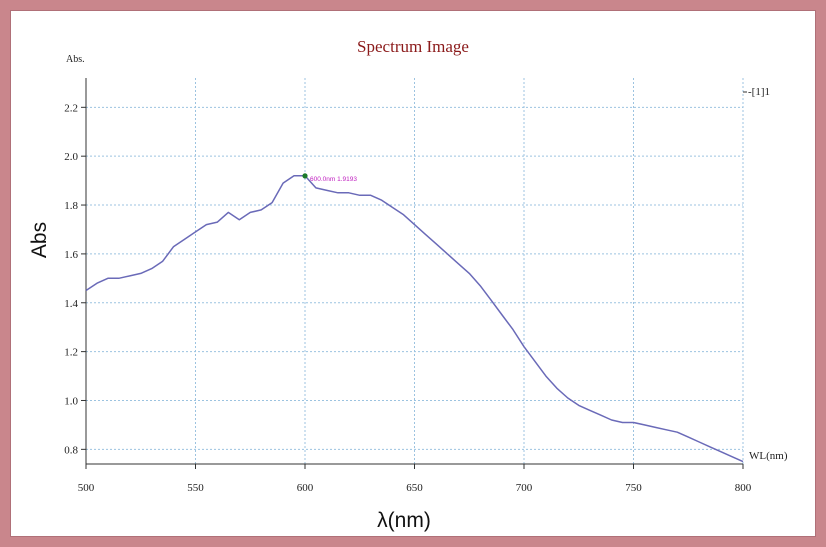  I want to click on y-tick-label: 1.2, so click(71, 353).